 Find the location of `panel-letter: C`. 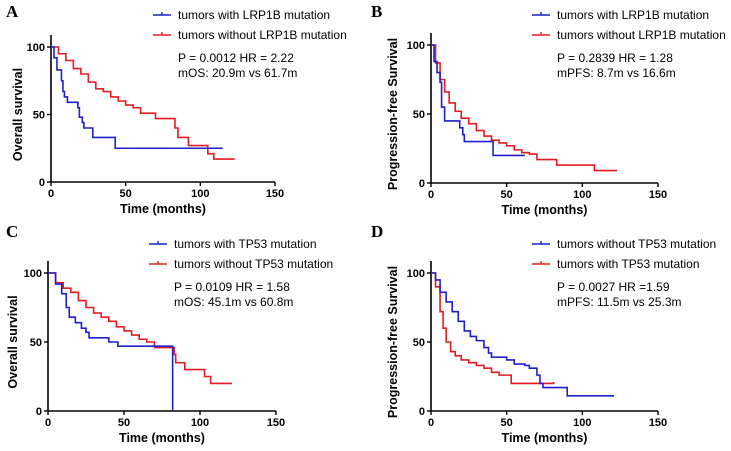

panel-letter: C is located at coordinates (12, 231).